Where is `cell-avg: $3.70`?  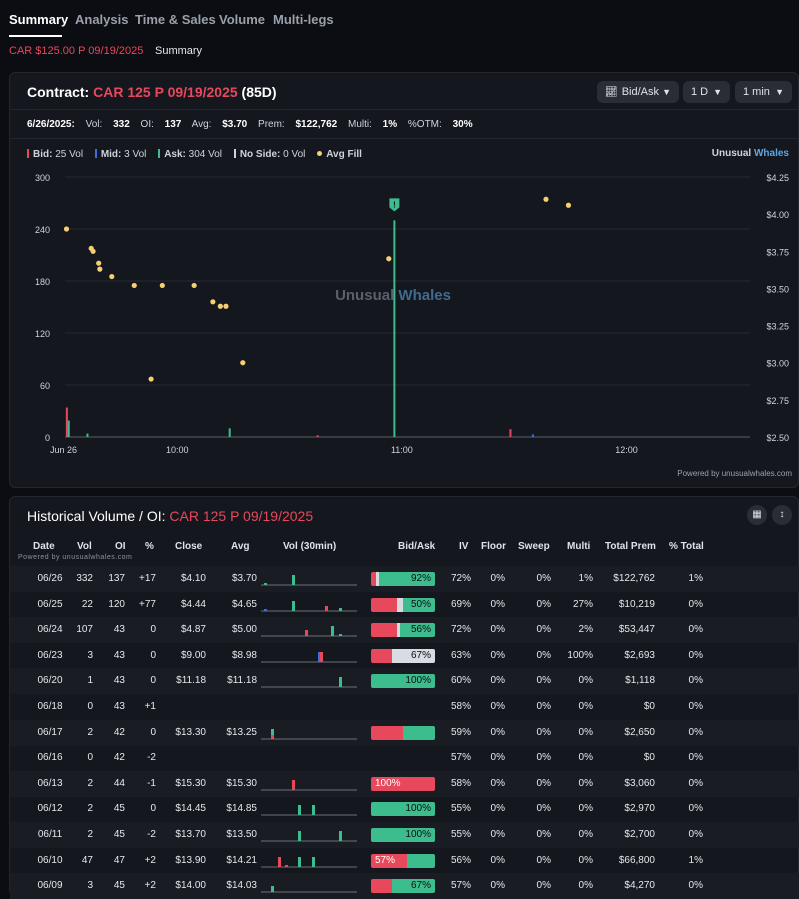 cell-avg: $3.70 is located at coordinates (244, 578).